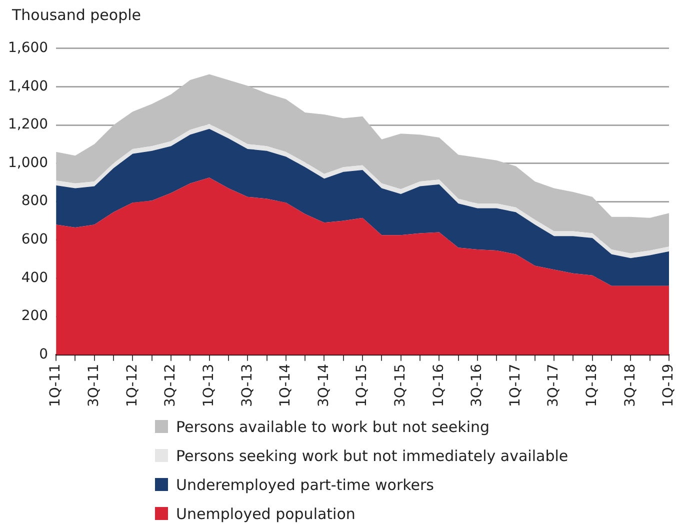 The image size is (689, 532). What do you see at coordinates (286, 386) in the screenshot?
I see `x-tick-label: 1Q-14` at bounding box center [286, 386].